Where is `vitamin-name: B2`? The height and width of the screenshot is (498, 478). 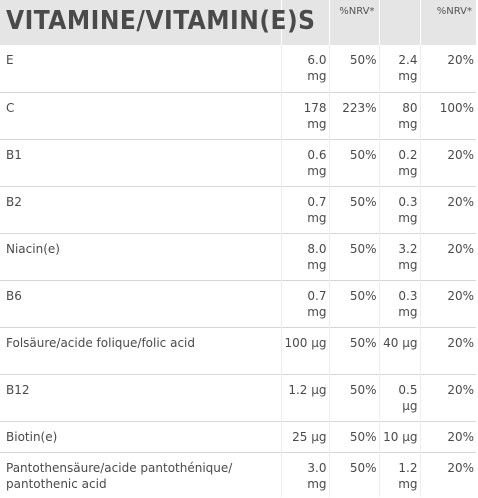
vitamin-name: B2 is located at coordinates (140, 209).